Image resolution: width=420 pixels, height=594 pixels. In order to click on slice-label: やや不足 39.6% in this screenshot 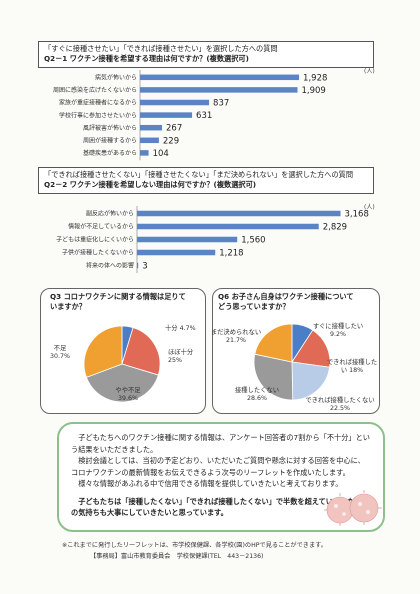, I will do `click(128, 394)`.